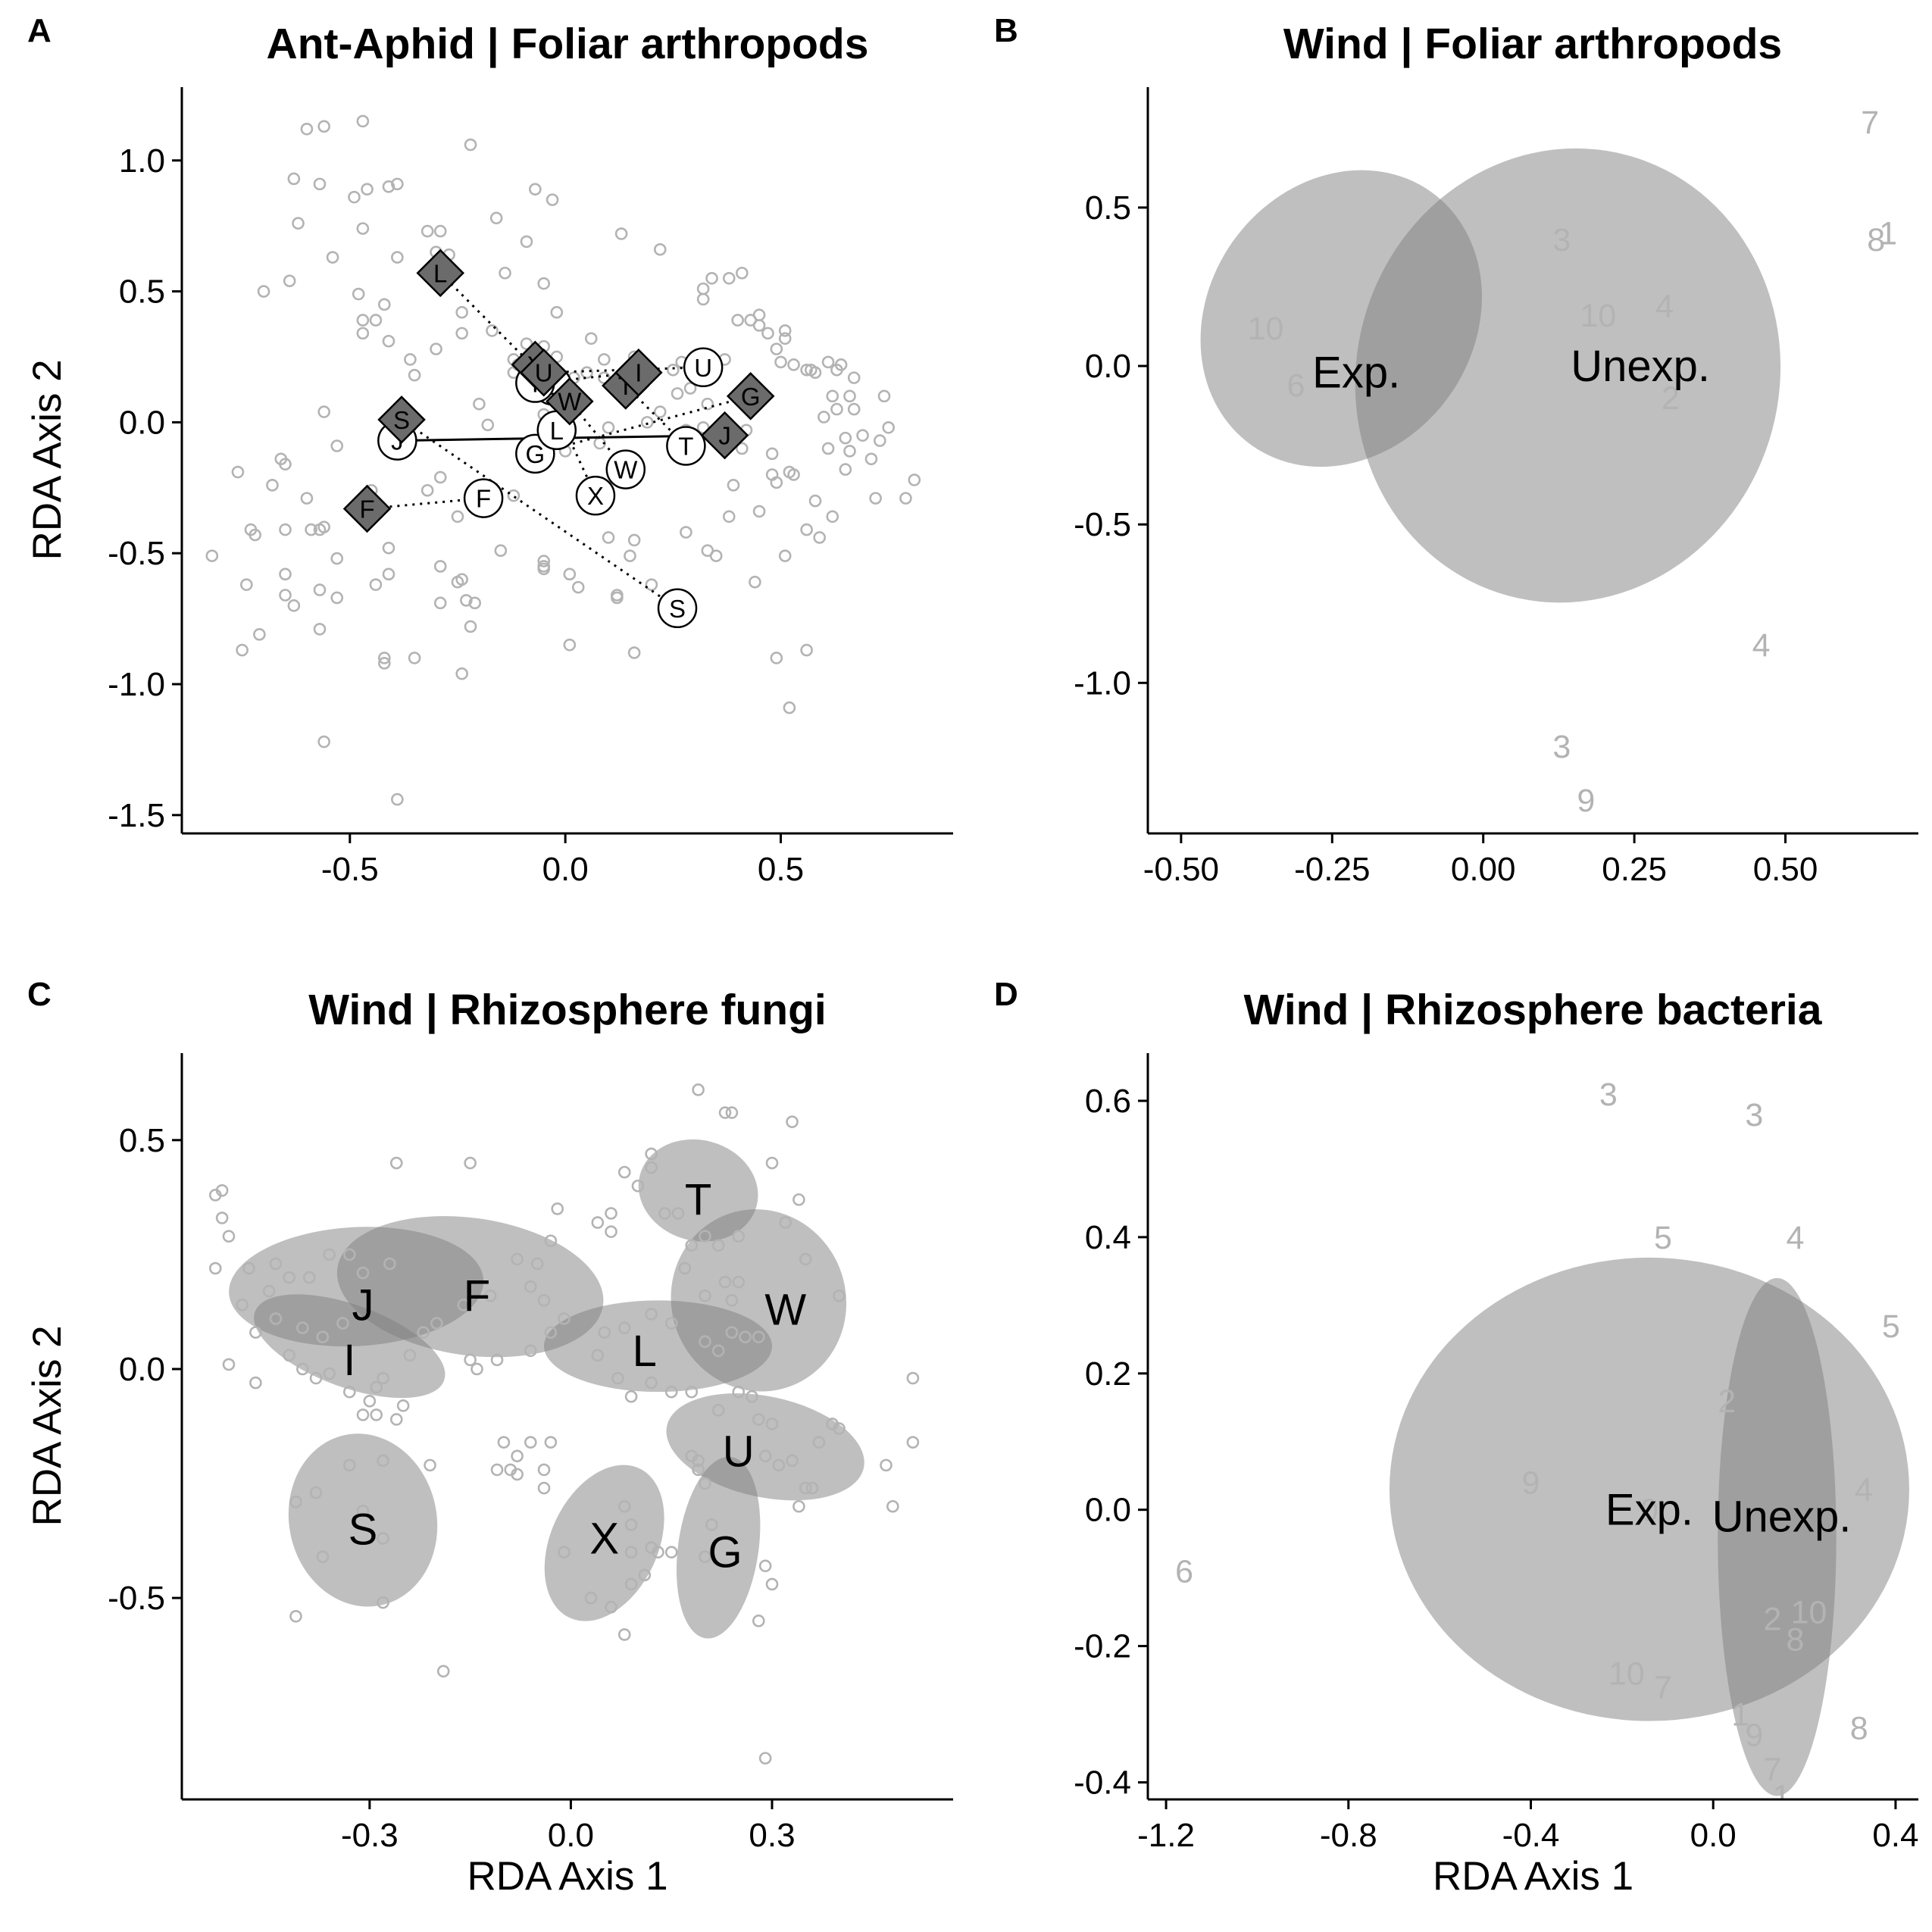 The image size is (1932, 1932). What do you see at coordinates (1598, 316) in the screenshot?
I see `sample-label: 10` at bounding box center [1598, 316].